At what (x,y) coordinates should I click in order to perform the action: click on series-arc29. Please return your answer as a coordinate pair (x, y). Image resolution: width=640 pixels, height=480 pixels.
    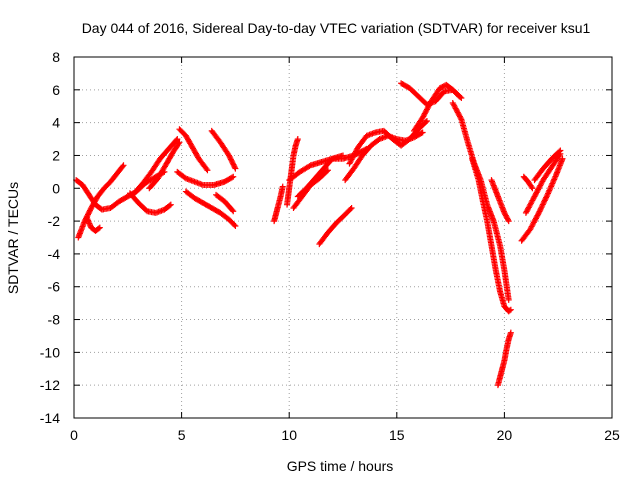
    Looking at the image, I should click on (528, 182).